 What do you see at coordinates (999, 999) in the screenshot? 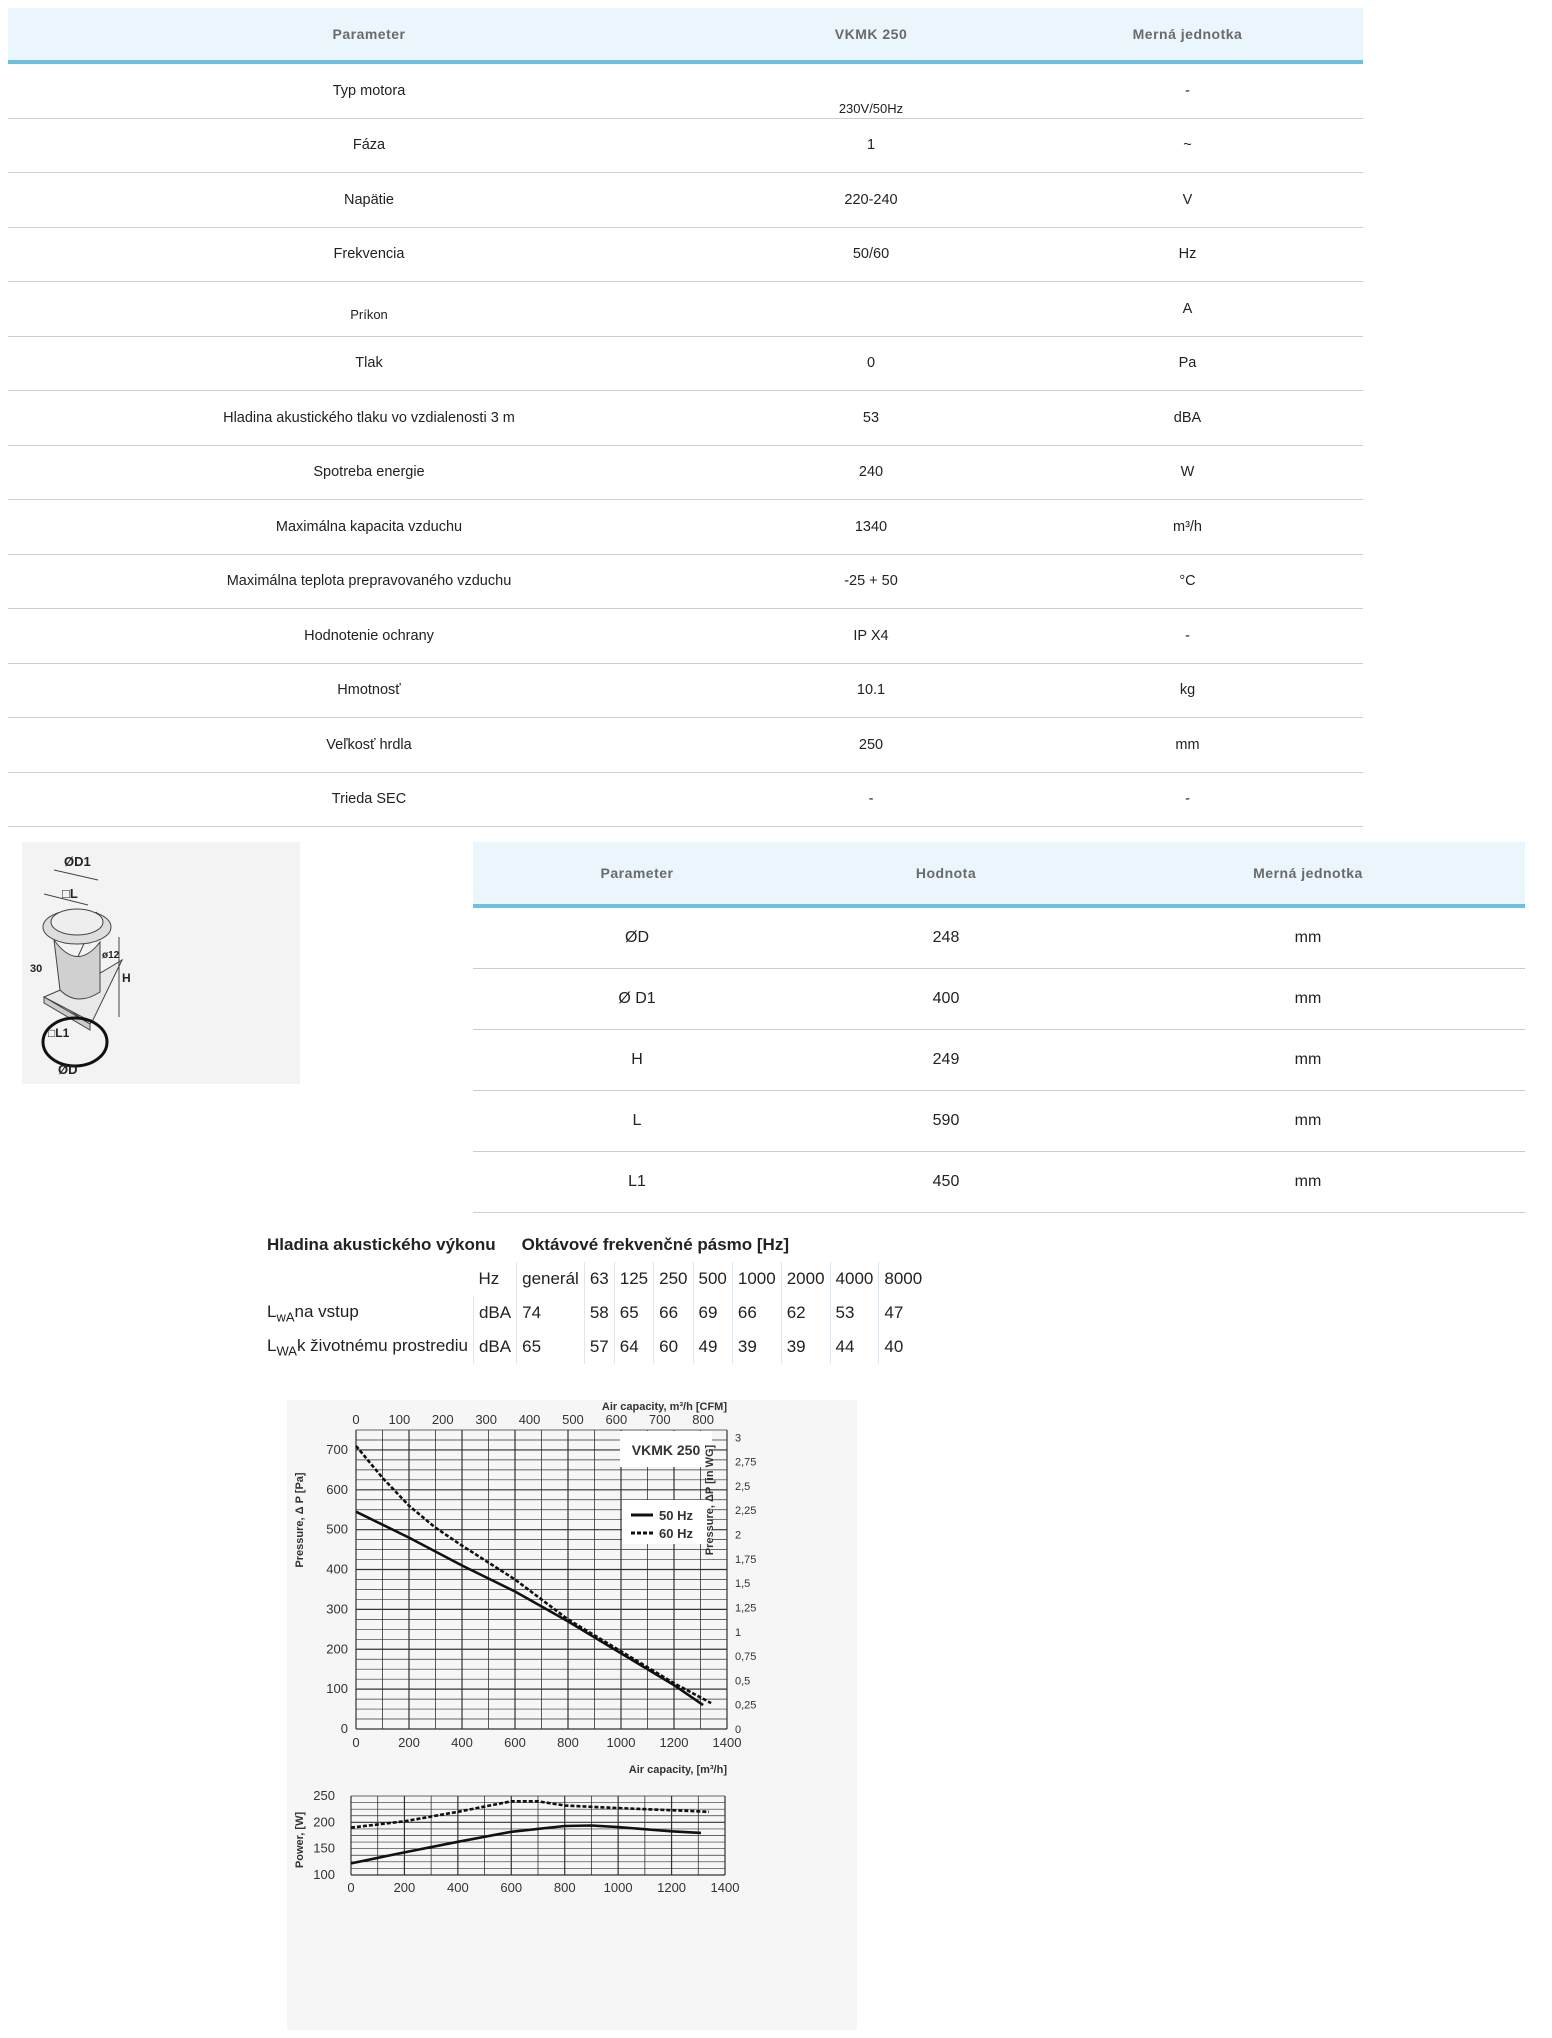
I see `table-row: Ø D1 400 mm` at bounding box center [999, 999].